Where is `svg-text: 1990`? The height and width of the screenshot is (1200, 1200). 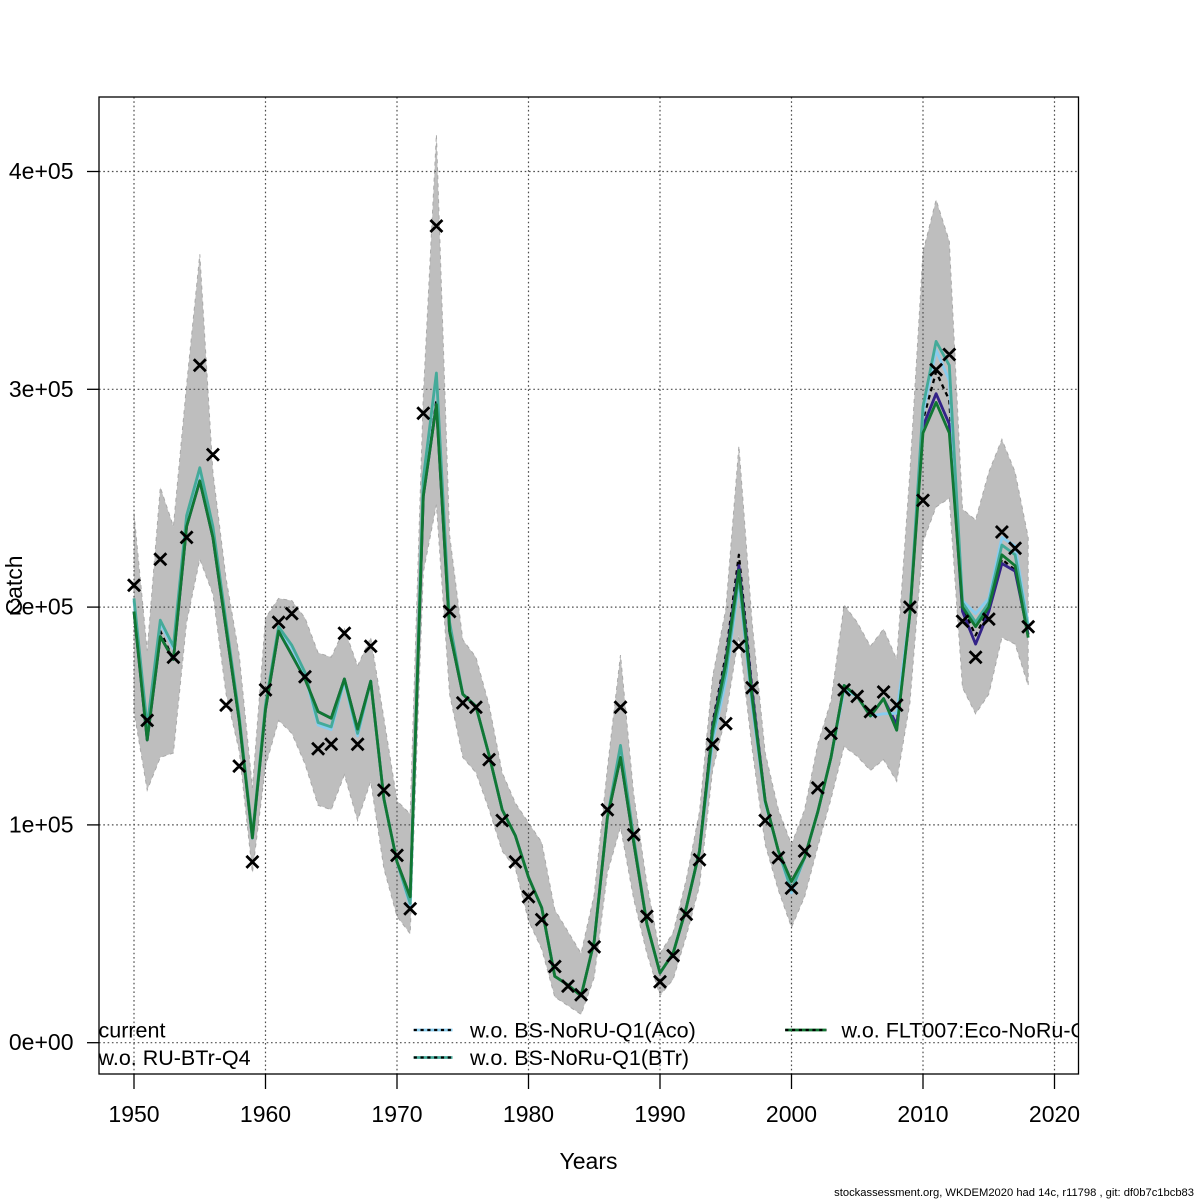 svg-text: 1990 is located at coordinates (659, 1114).